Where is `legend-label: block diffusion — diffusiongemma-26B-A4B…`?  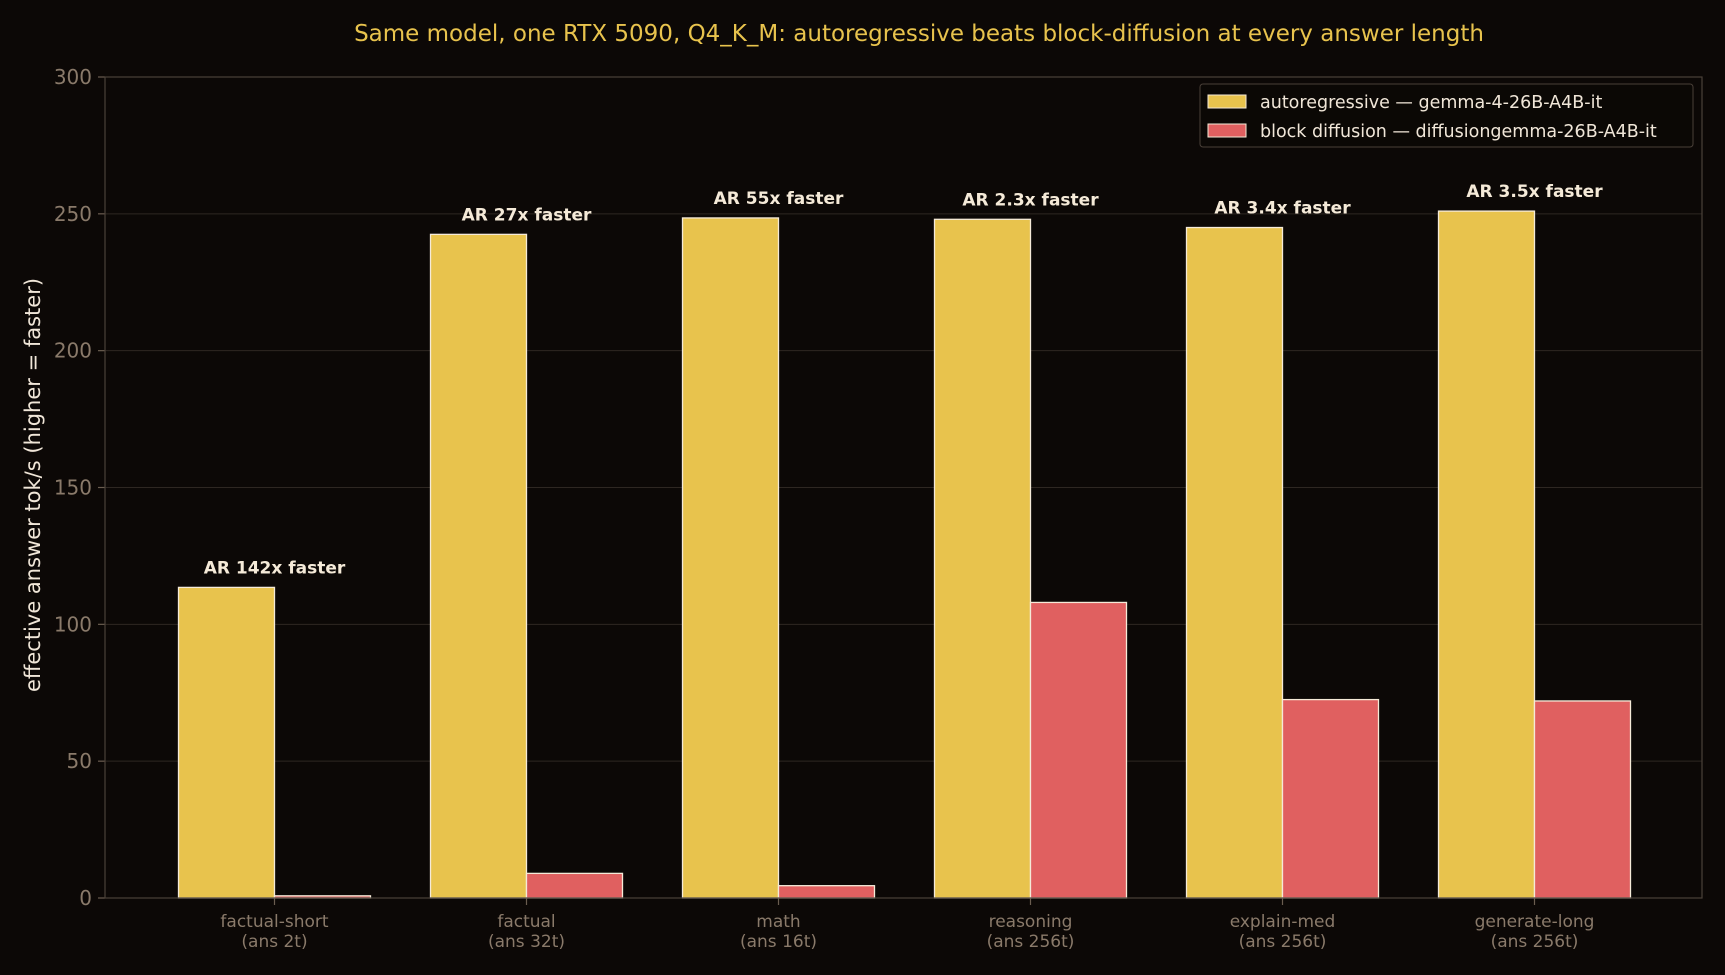
legend-label: block diffusion — diffusiongemma-26B-A4B… is located at coordinates (1458, 132).